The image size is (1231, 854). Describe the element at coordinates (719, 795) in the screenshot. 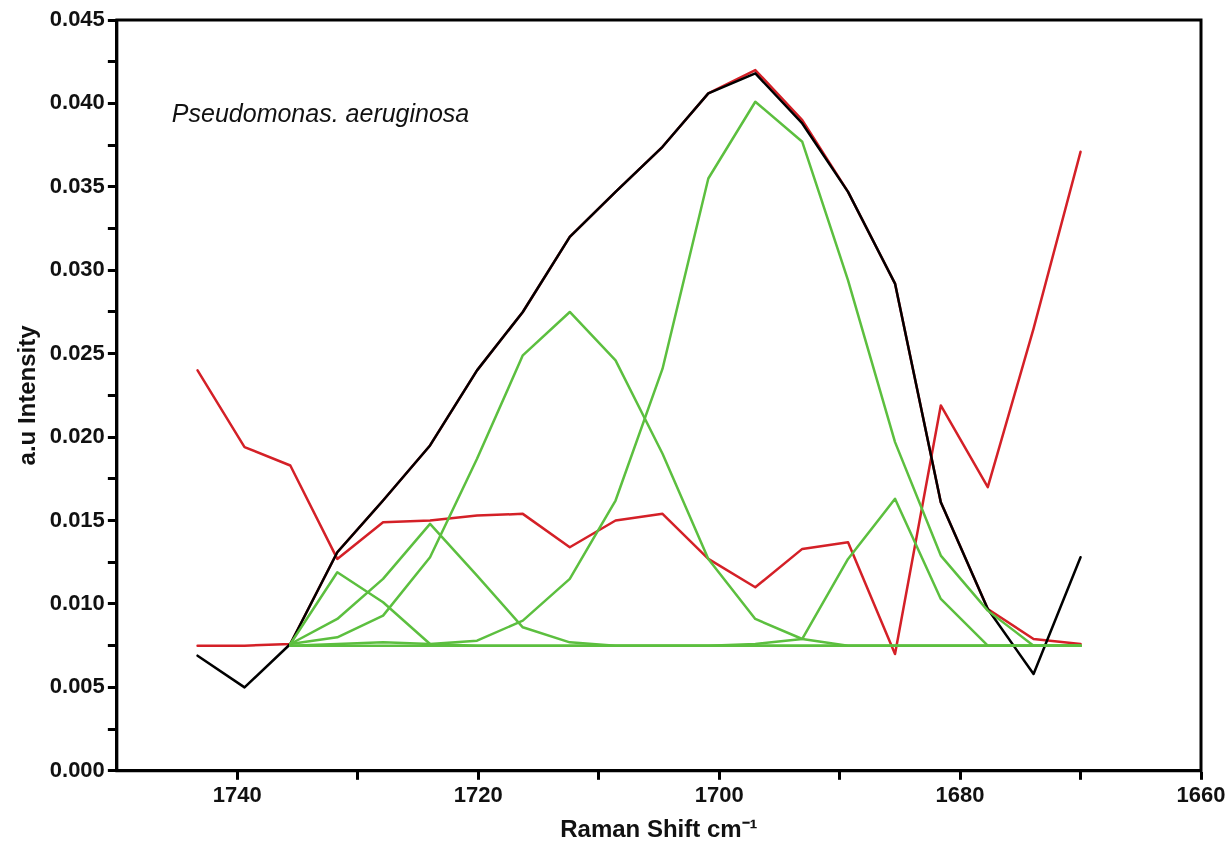

I see `x-tick-label: 1700` at that location.